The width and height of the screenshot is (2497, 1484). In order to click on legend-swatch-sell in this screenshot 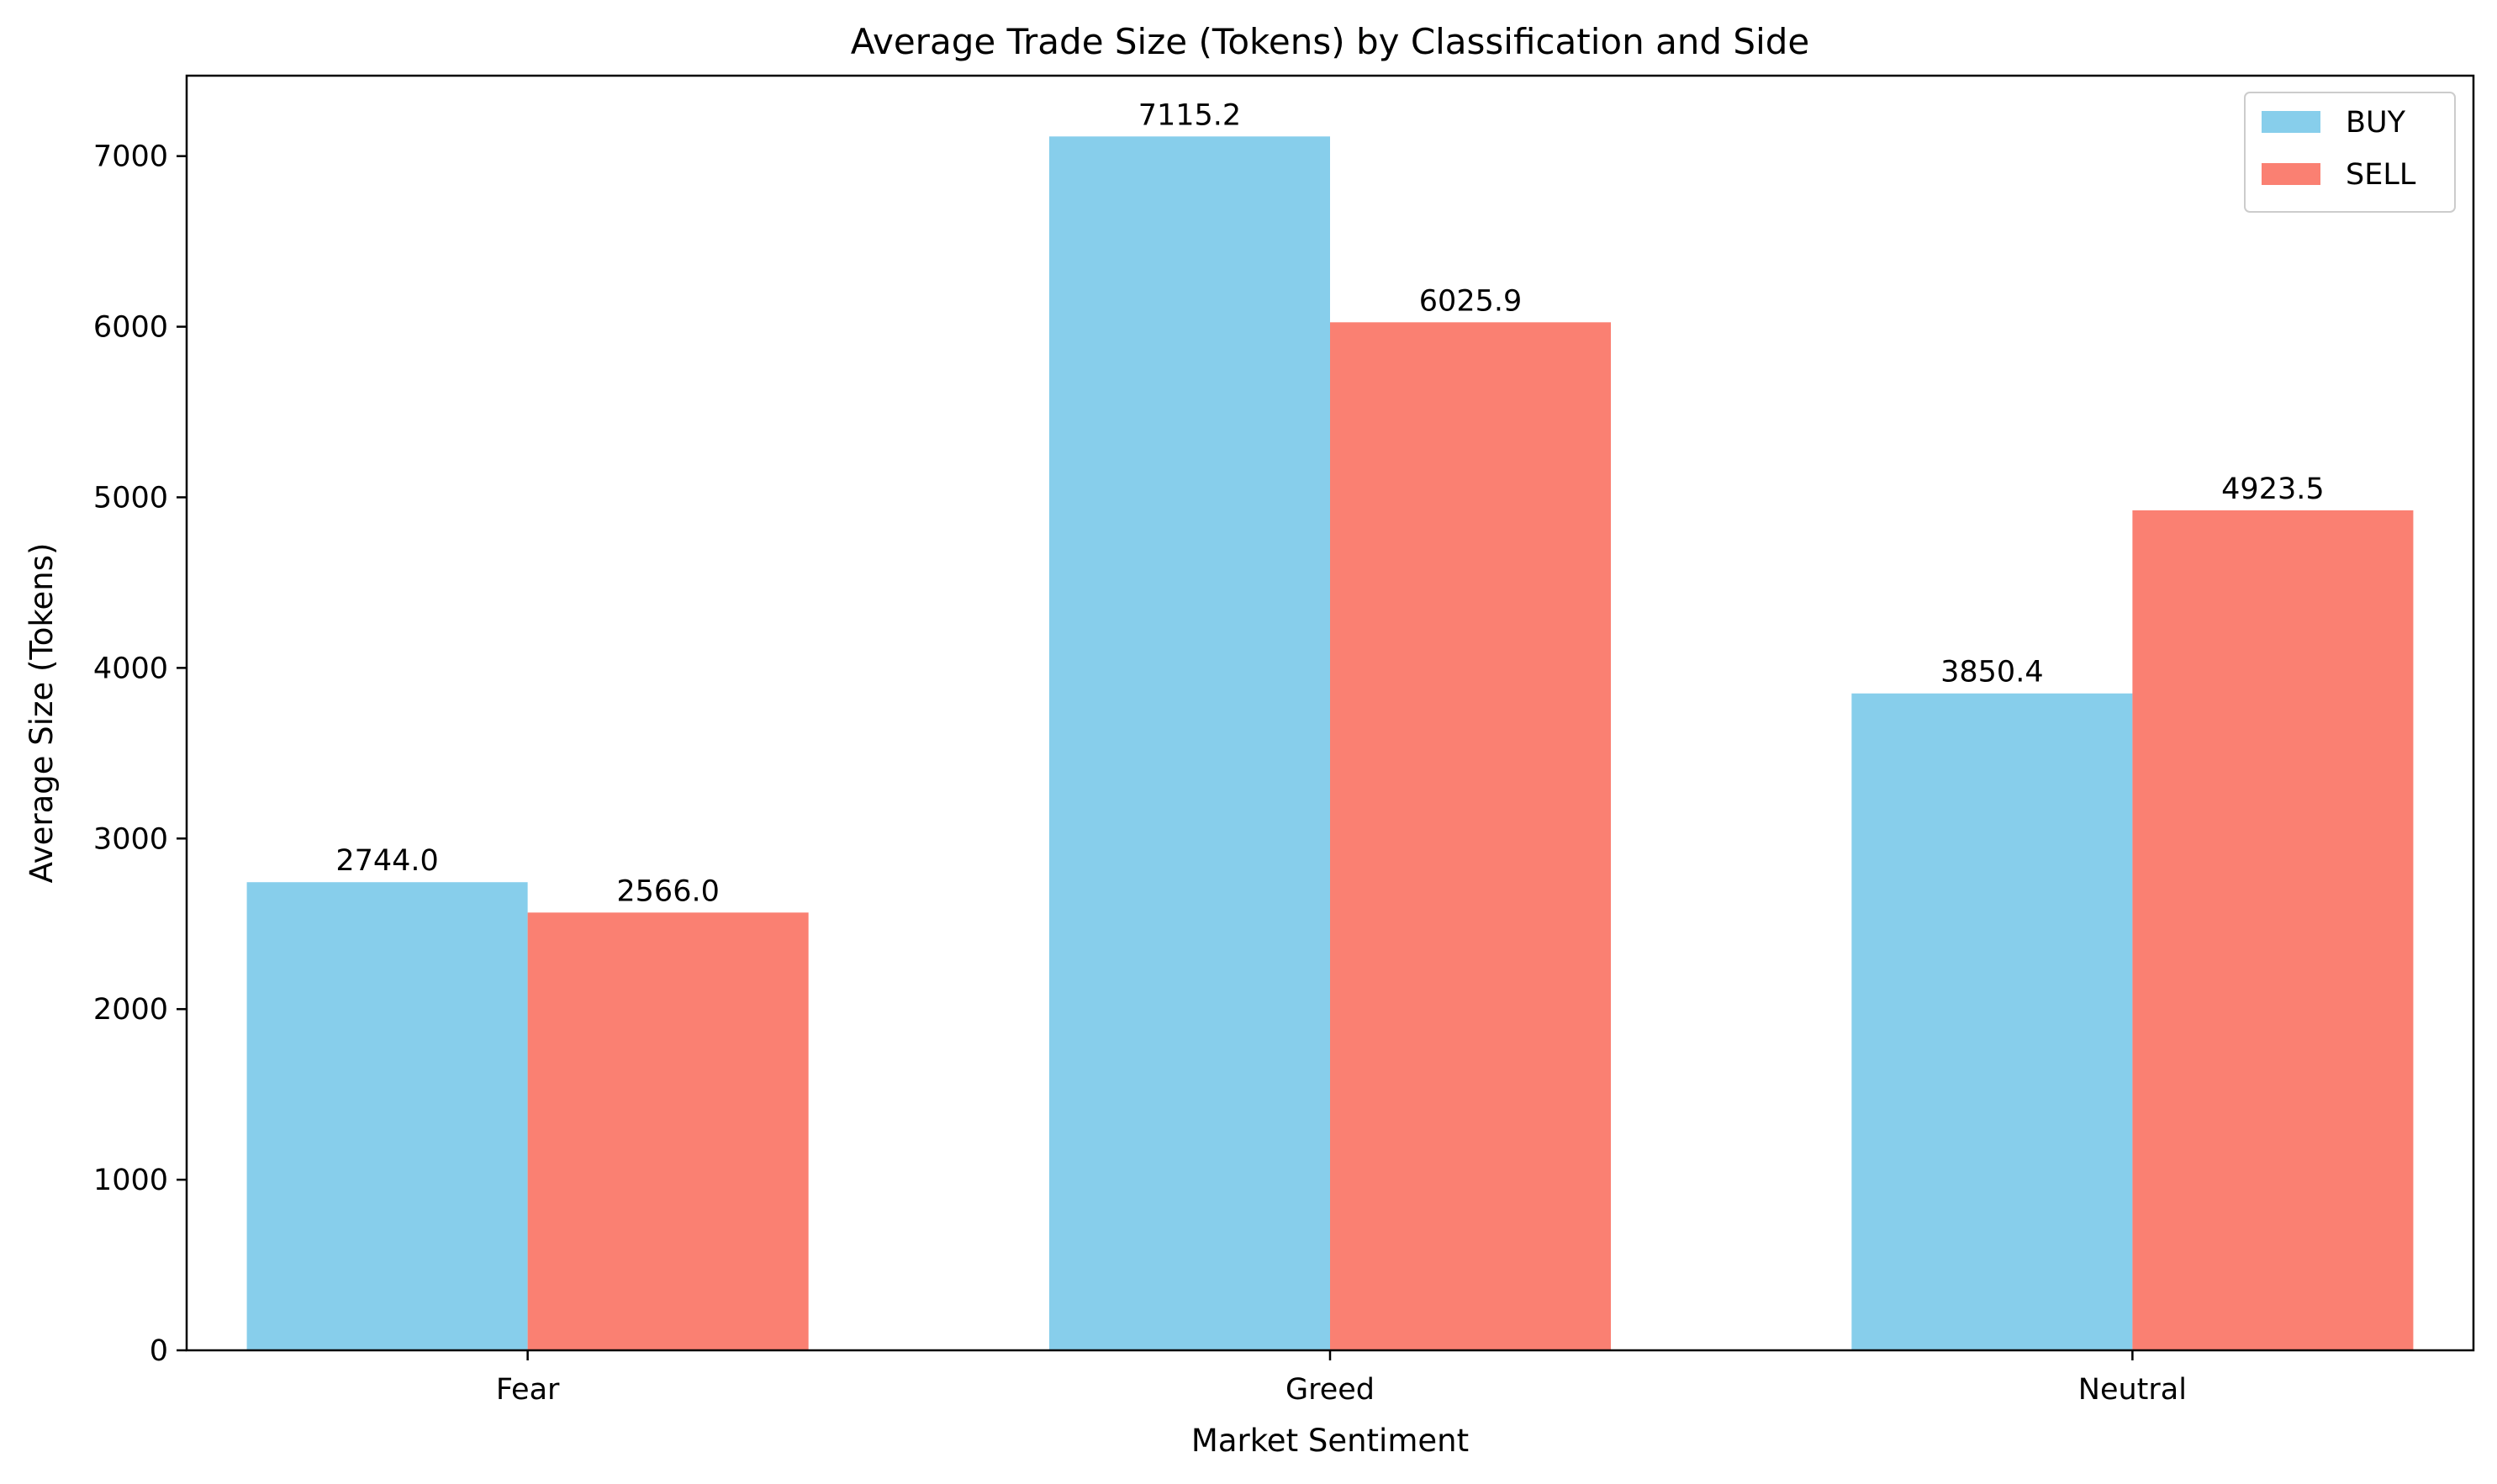, I will do `click(2291, 174)`.